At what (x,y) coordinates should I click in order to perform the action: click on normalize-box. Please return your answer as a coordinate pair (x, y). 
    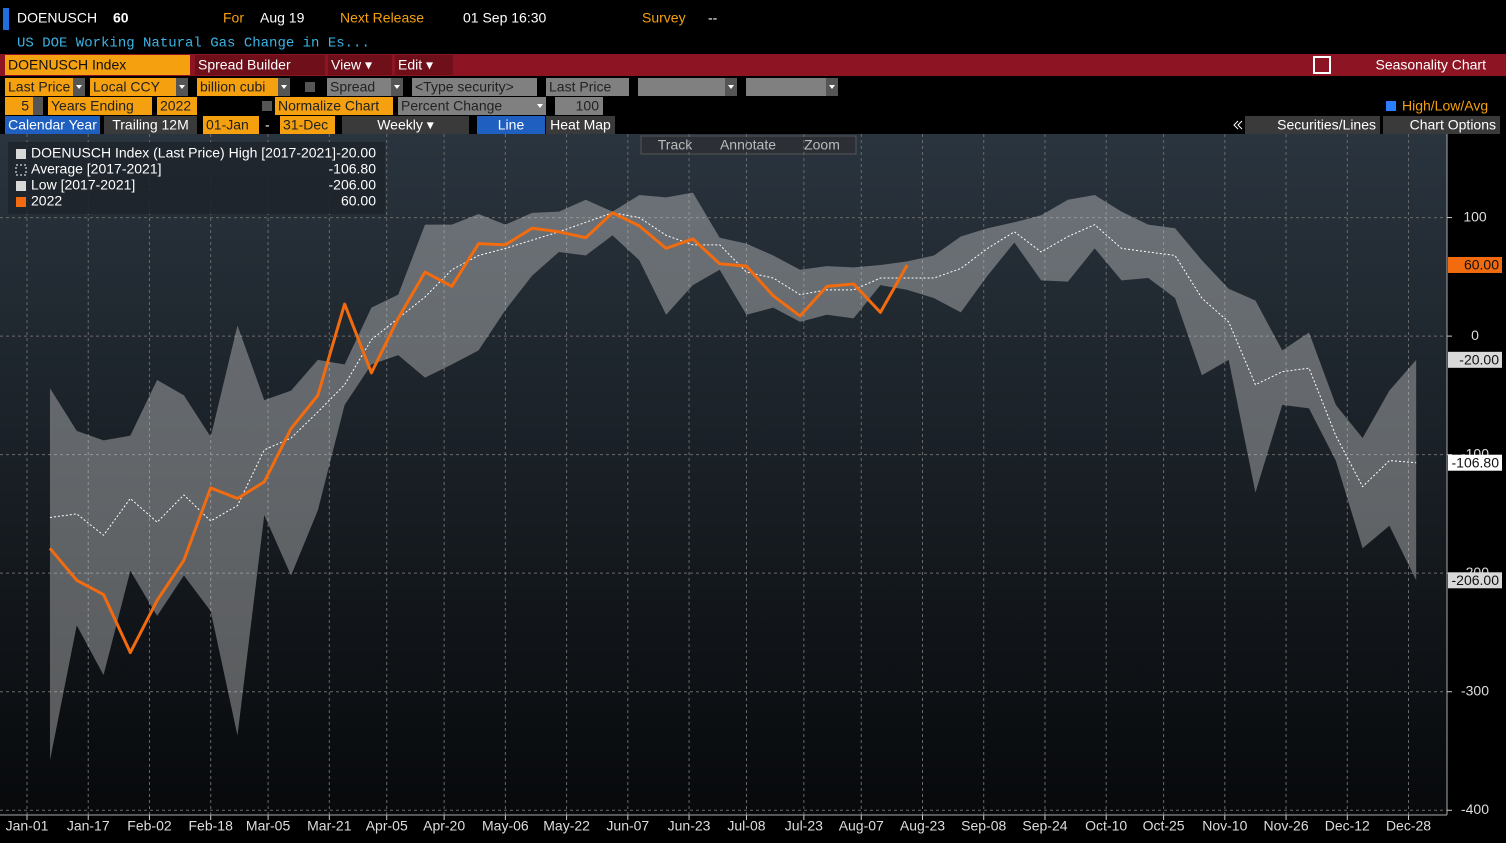
    Looking at the image, I should click on (334, 106).